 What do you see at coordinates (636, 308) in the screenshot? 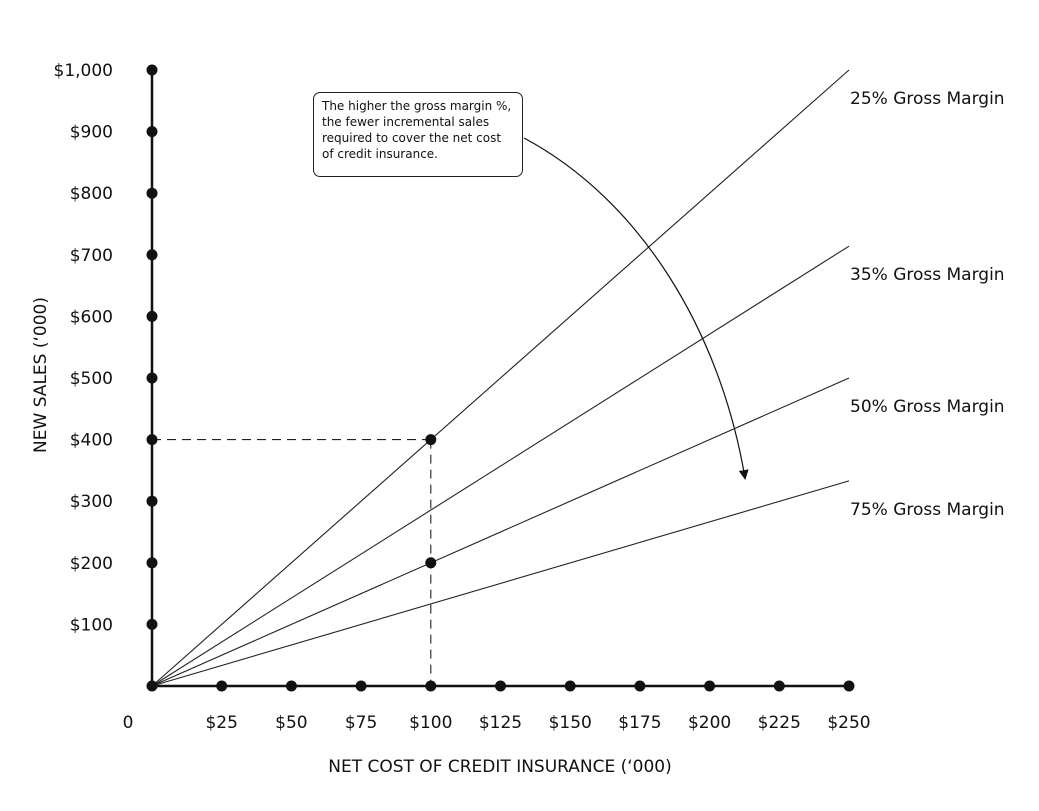
I see `annotation-arrow` at bounding box center [636, 308].